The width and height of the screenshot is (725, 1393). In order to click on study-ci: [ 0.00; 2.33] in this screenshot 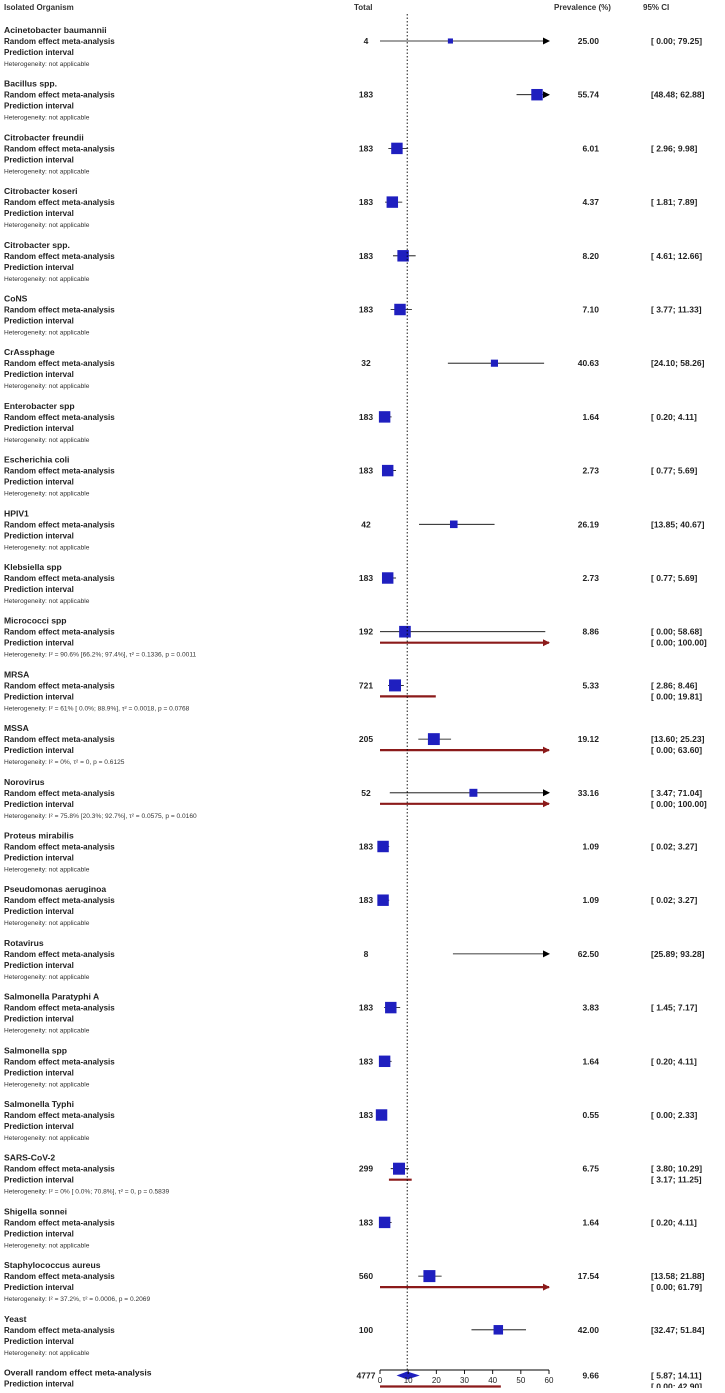, I will do `click(674, 1115)`.